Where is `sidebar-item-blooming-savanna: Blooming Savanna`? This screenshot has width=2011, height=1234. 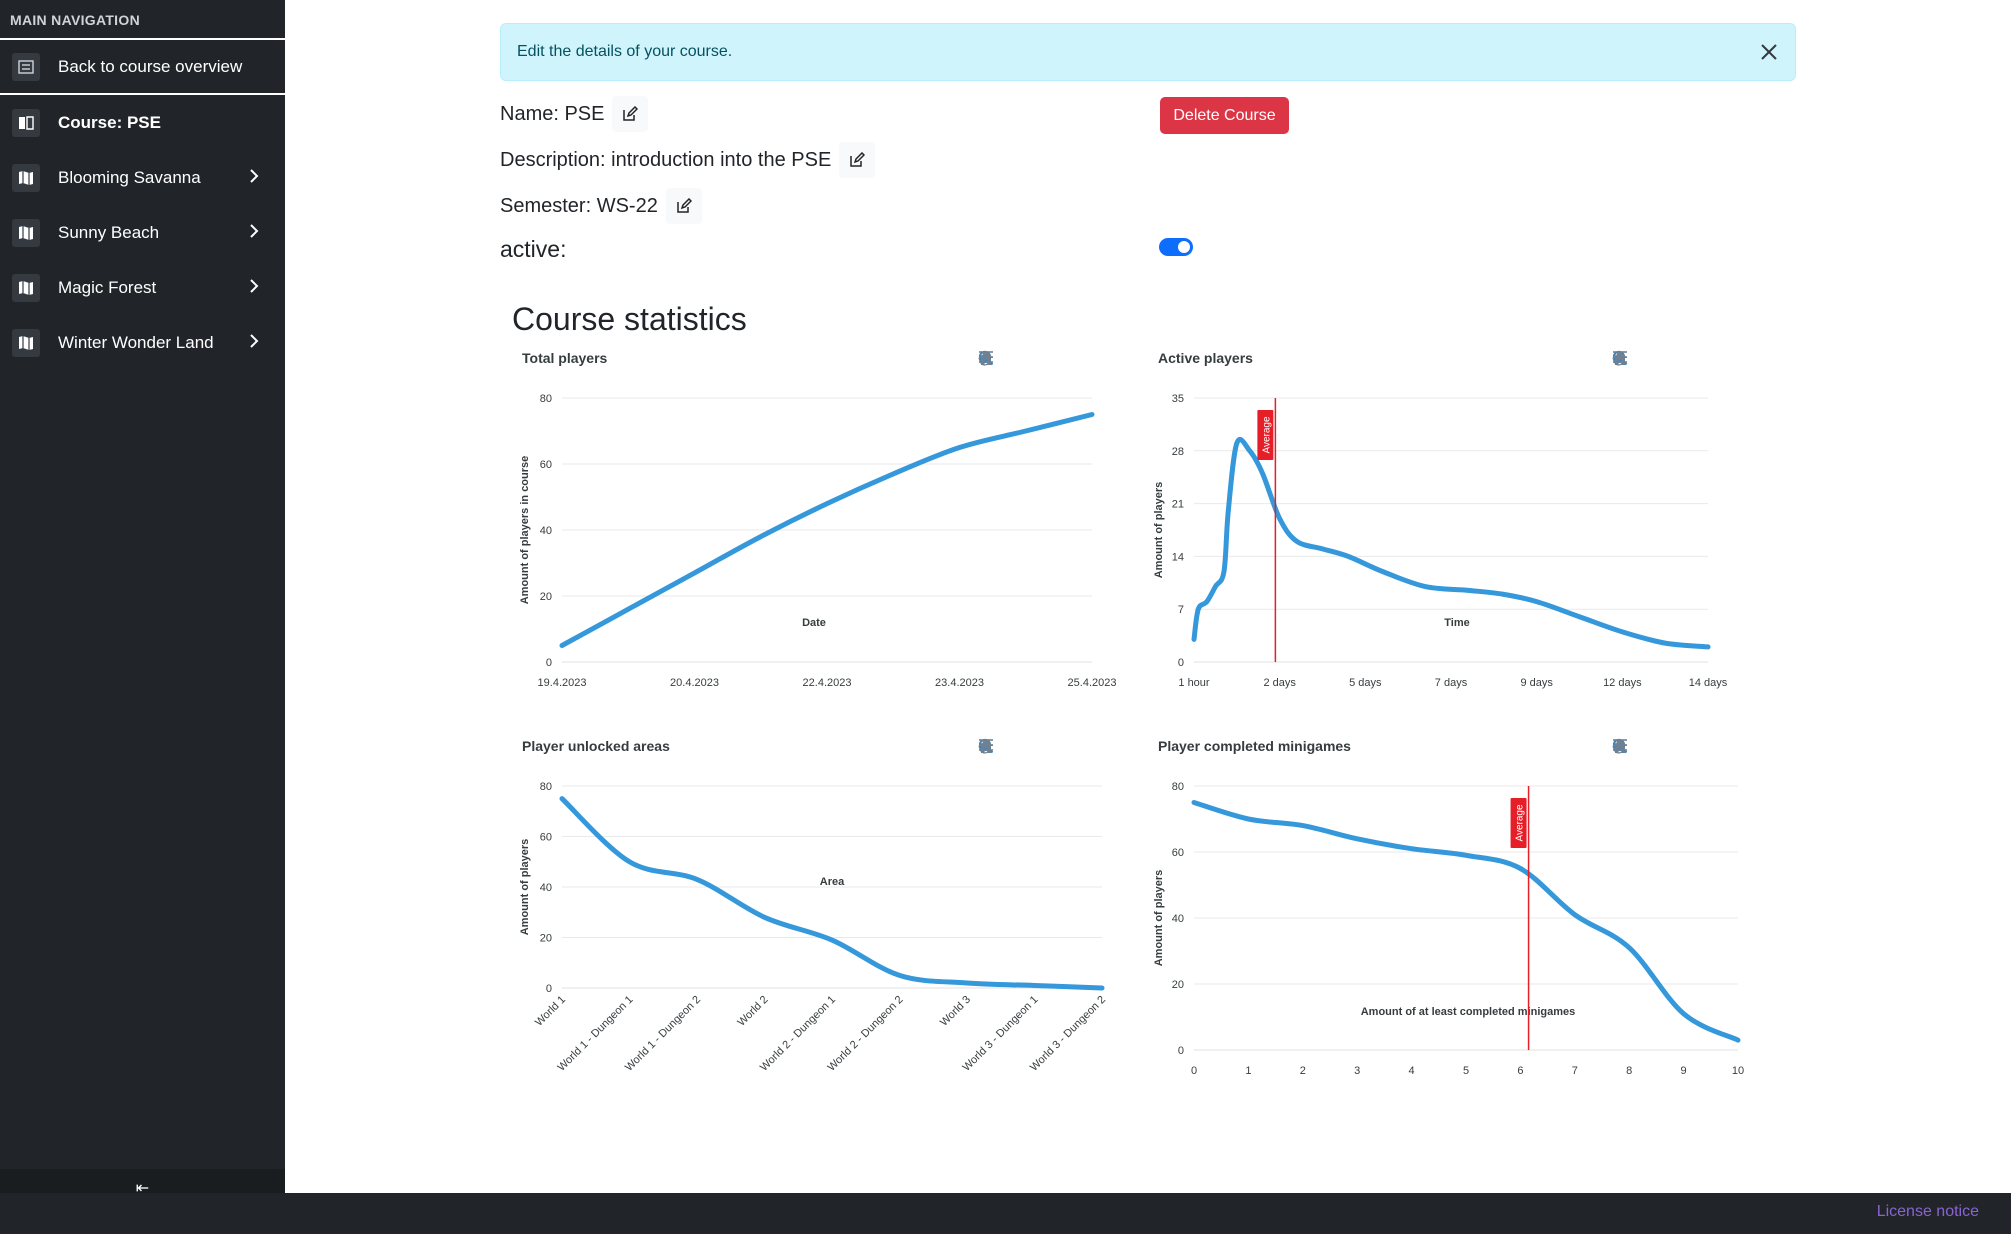 sidebar-item-blooming-savanna: Blooming Savanna is located at coordinates (142, 177).